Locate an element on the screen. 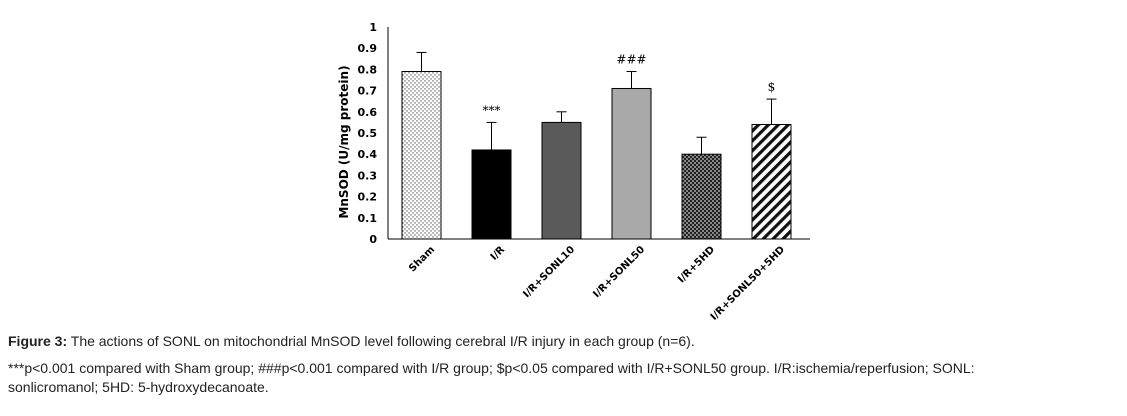 The width and height of the screenshot is (1127, 416). significance-annotation: $ is located at coordinates (772, 87).